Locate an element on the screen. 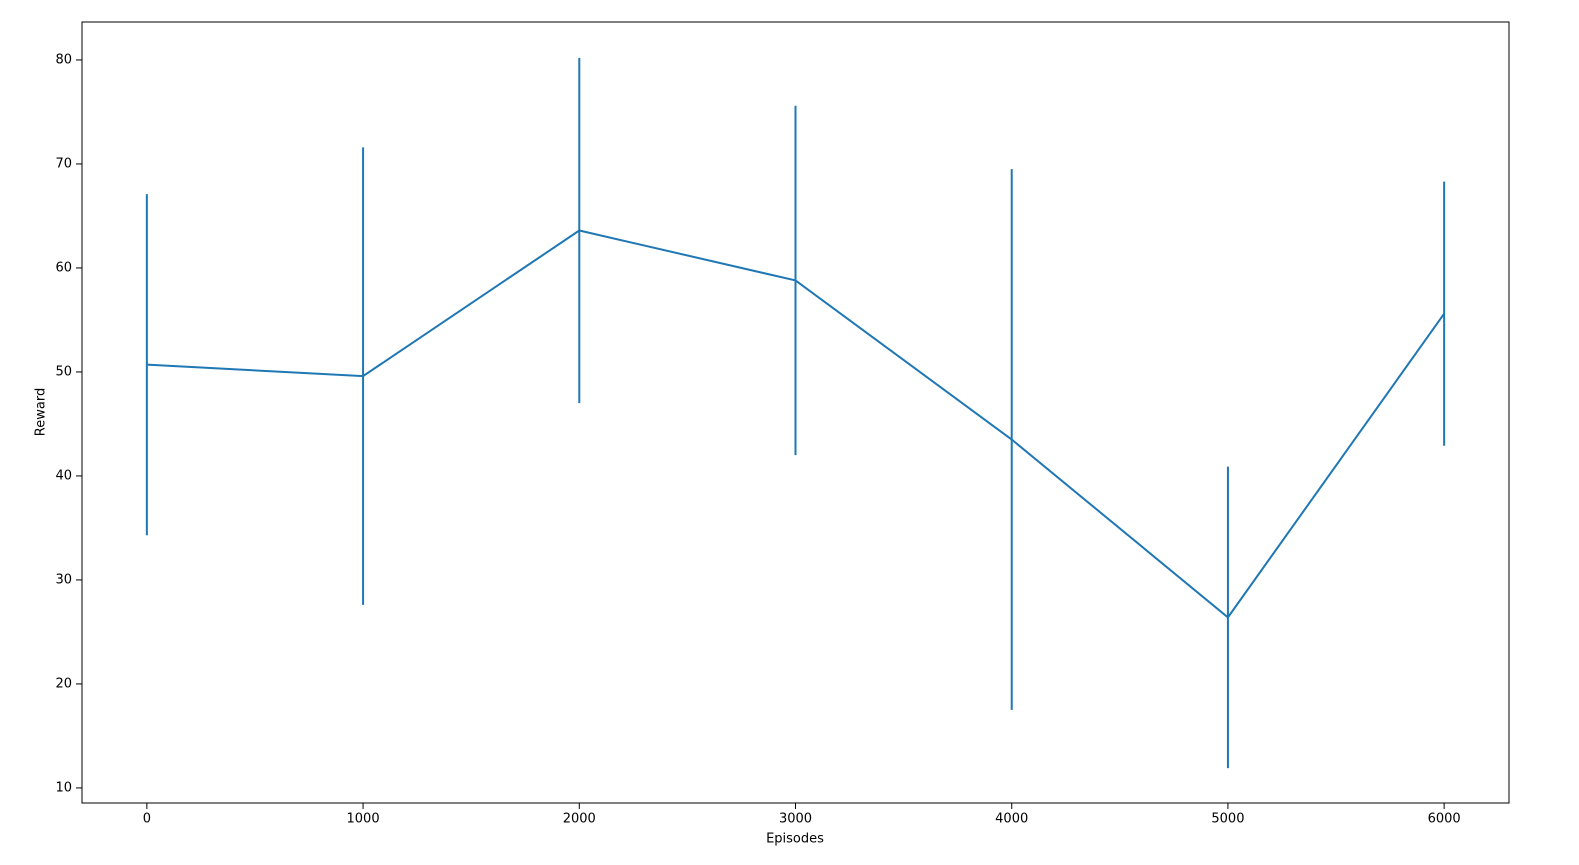  y-axis-label: Reward is located at coordinates (41, 412).